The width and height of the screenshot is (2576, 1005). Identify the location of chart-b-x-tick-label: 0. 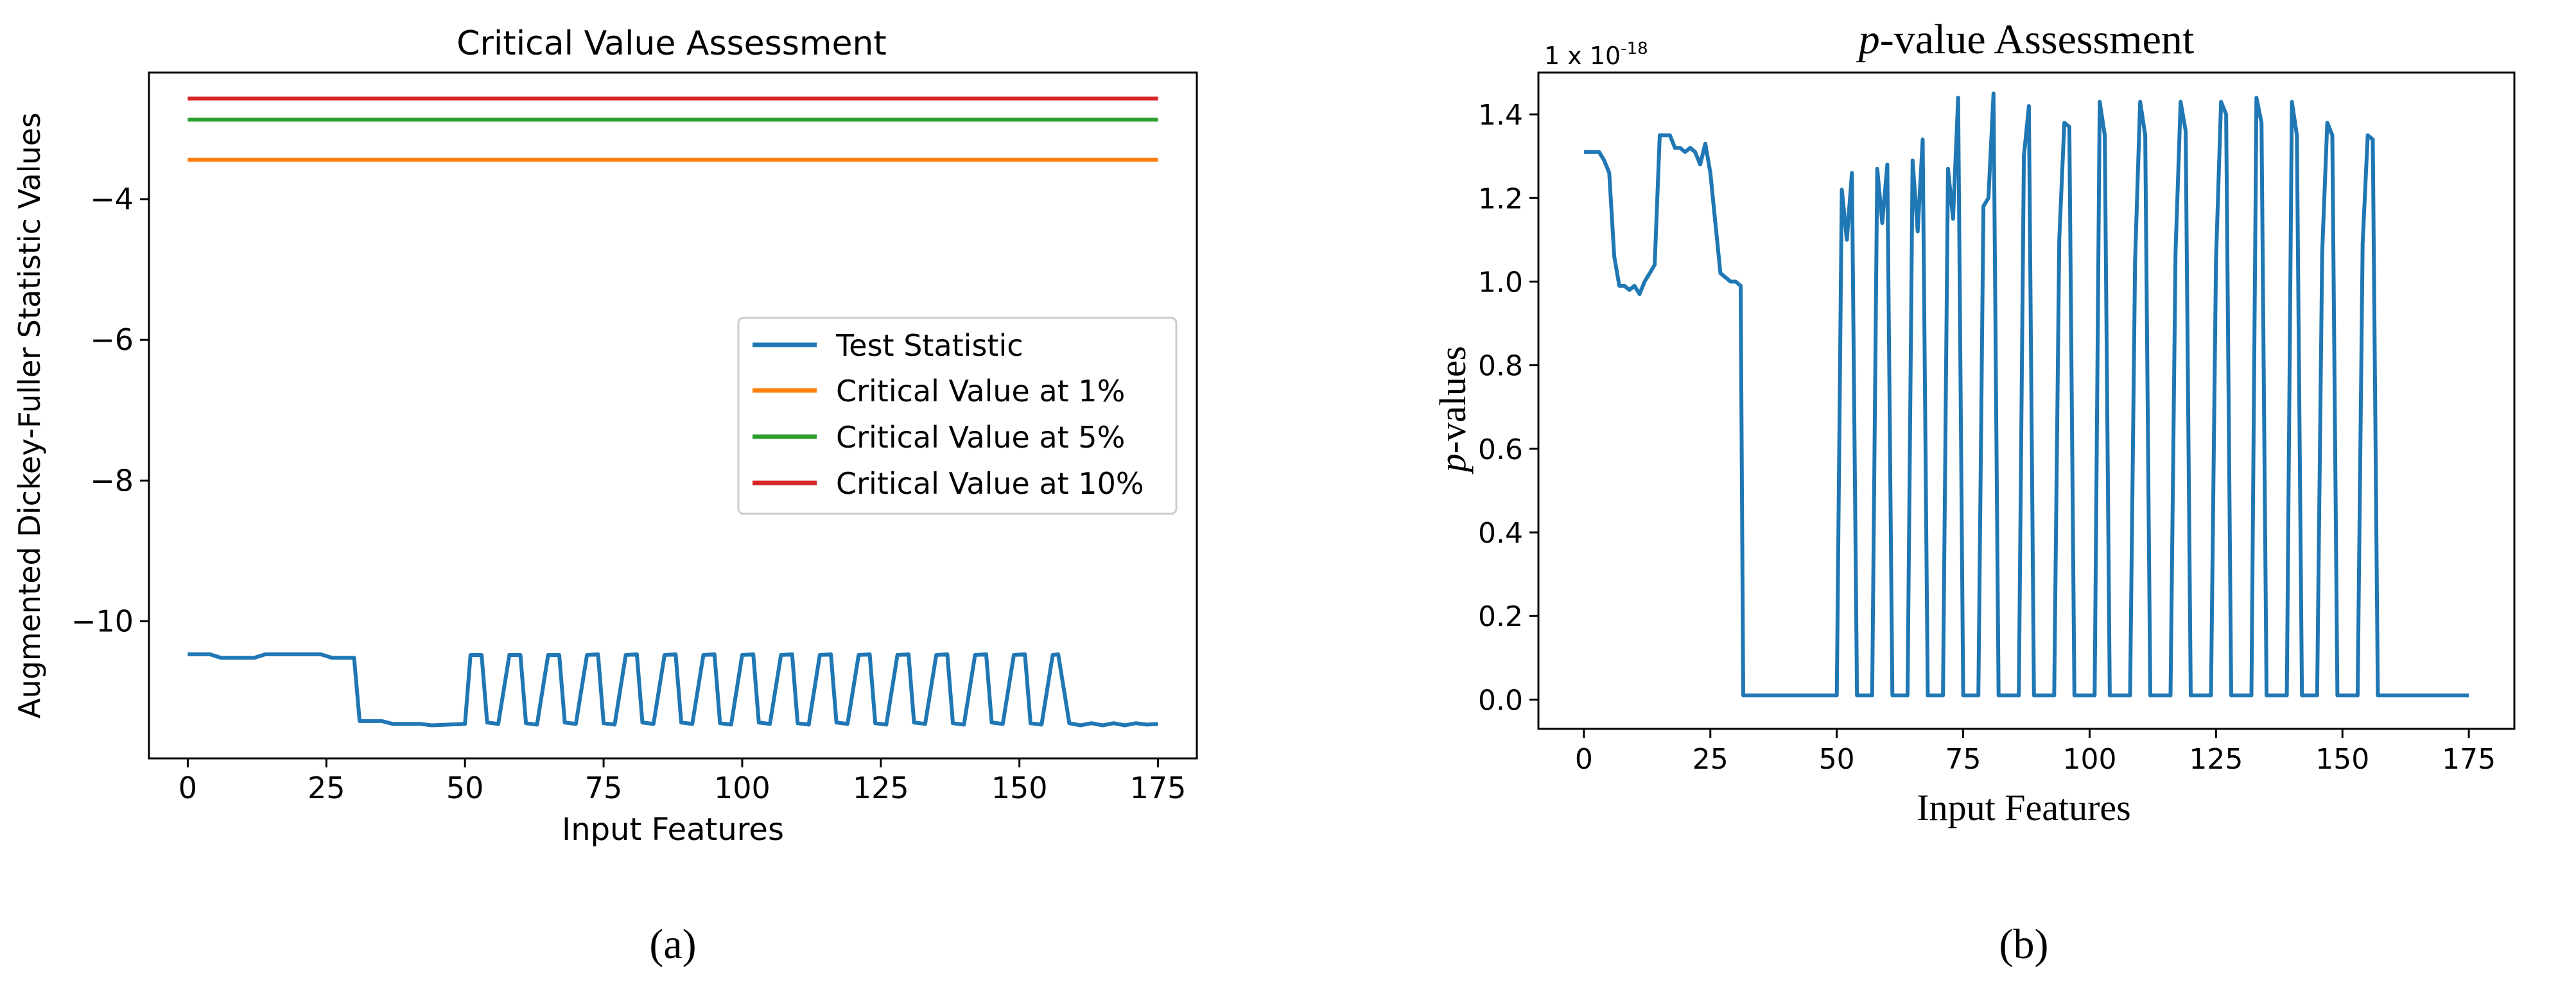
(1584, 759).